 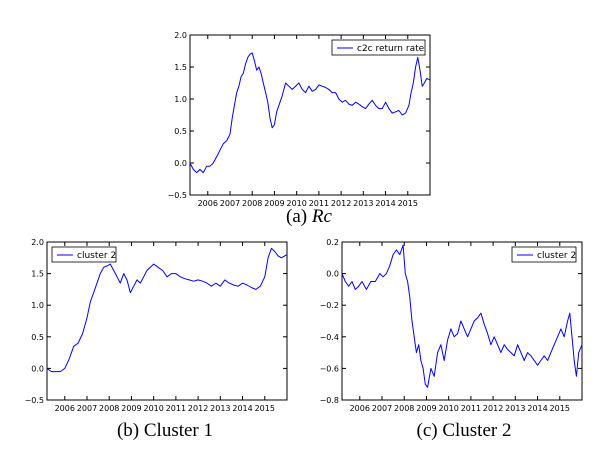 I want to click on panel-c-x-tick-label: 2009, so click(x=426, y=408).